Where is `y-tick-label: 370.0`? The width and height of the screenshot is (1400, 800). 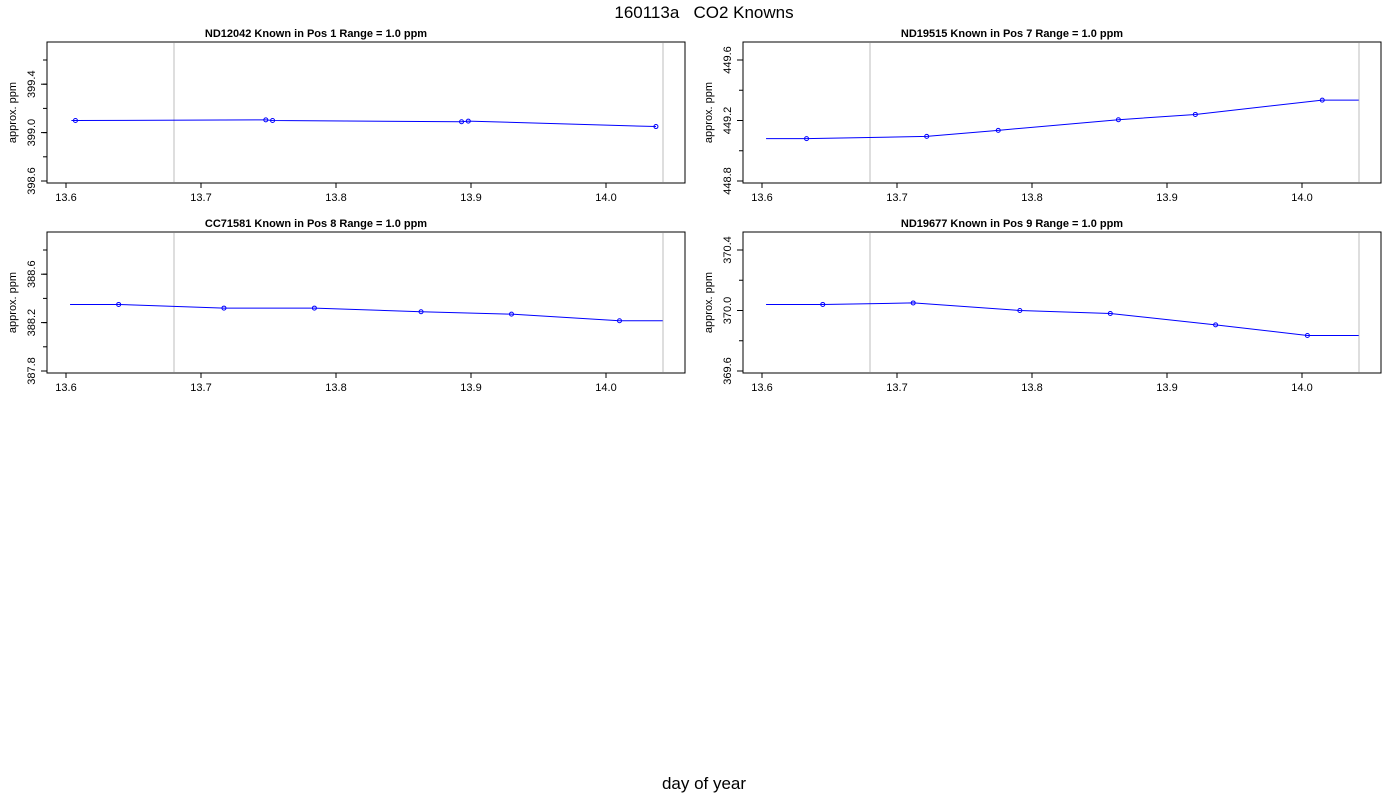
y-tick-label: 370.0 is located at coordinates (728, 311).